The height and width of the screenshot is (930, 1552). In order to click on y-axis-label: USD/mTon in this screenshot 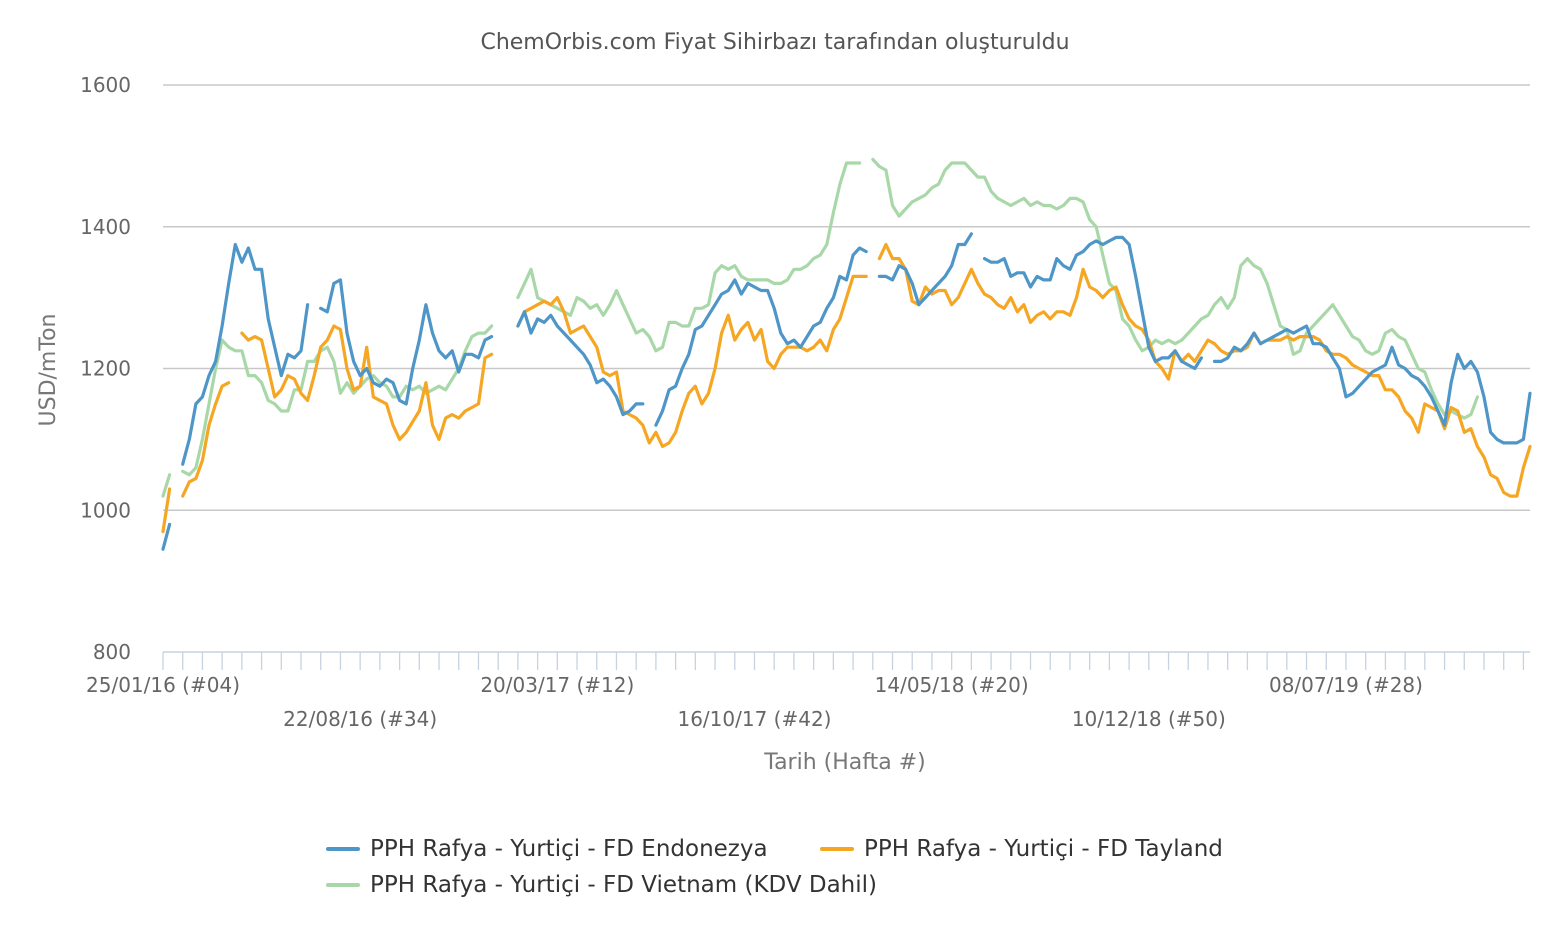, I will do `click(48, 370)`.